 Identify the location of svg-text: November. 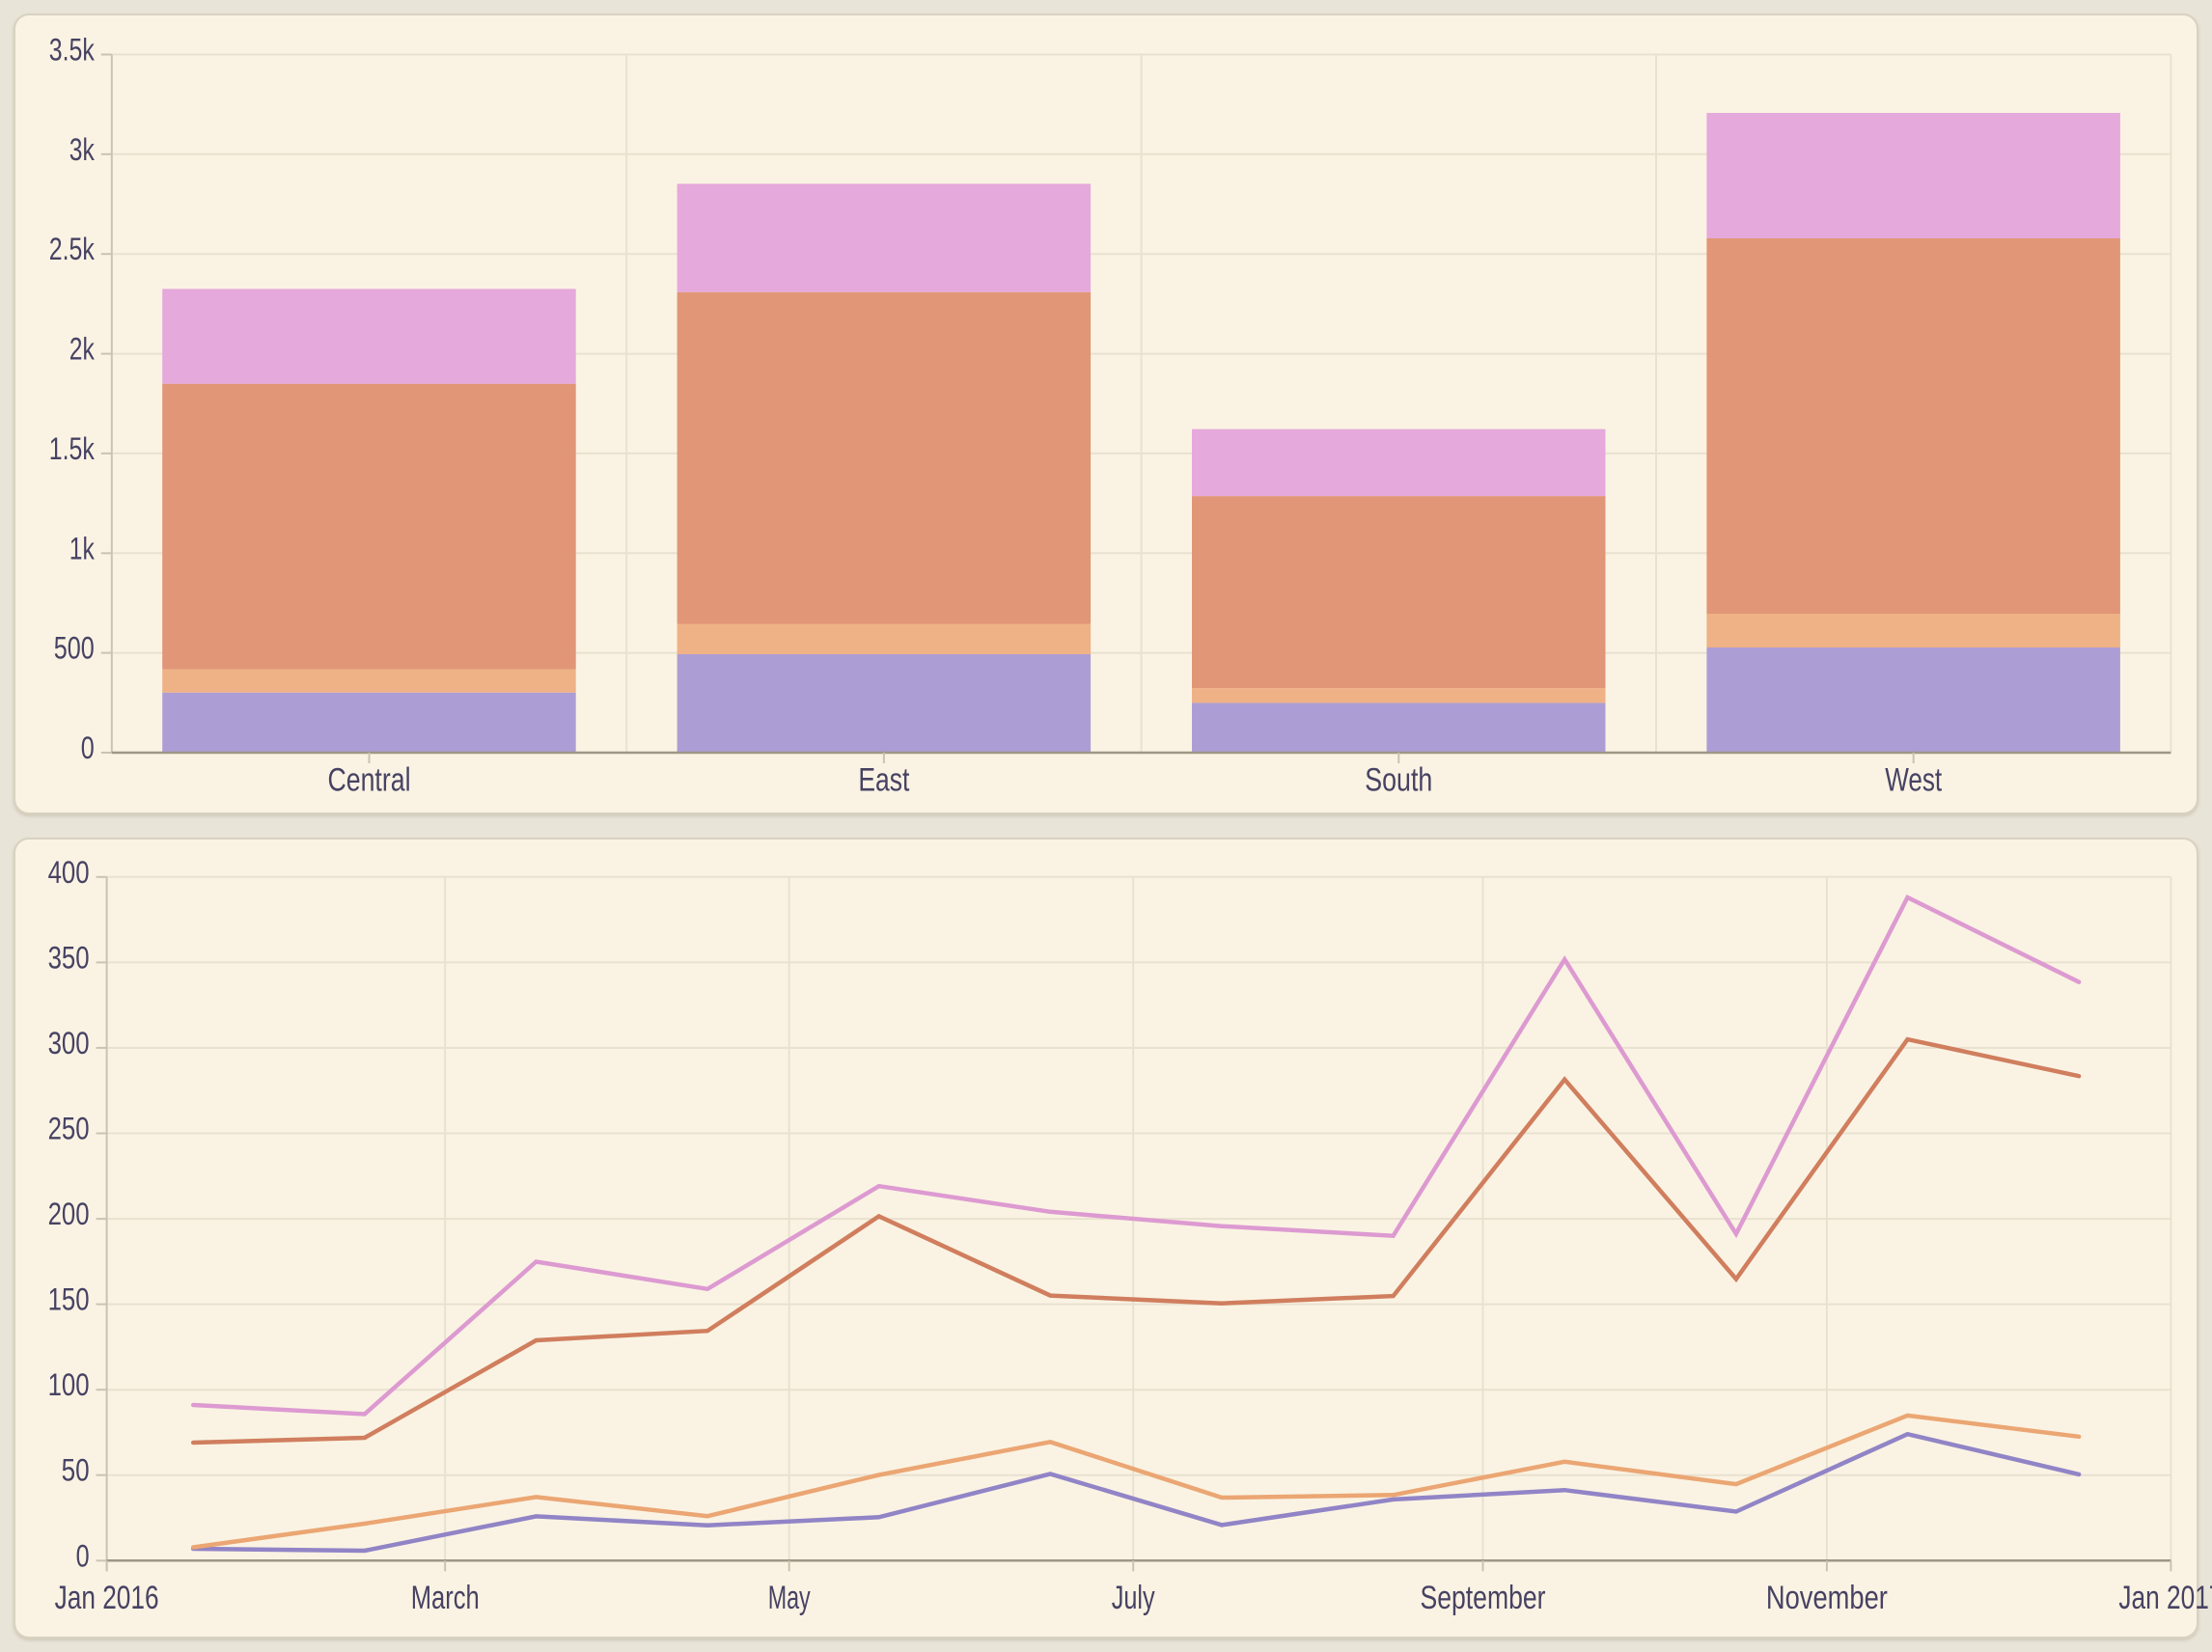
(1827, 1598).